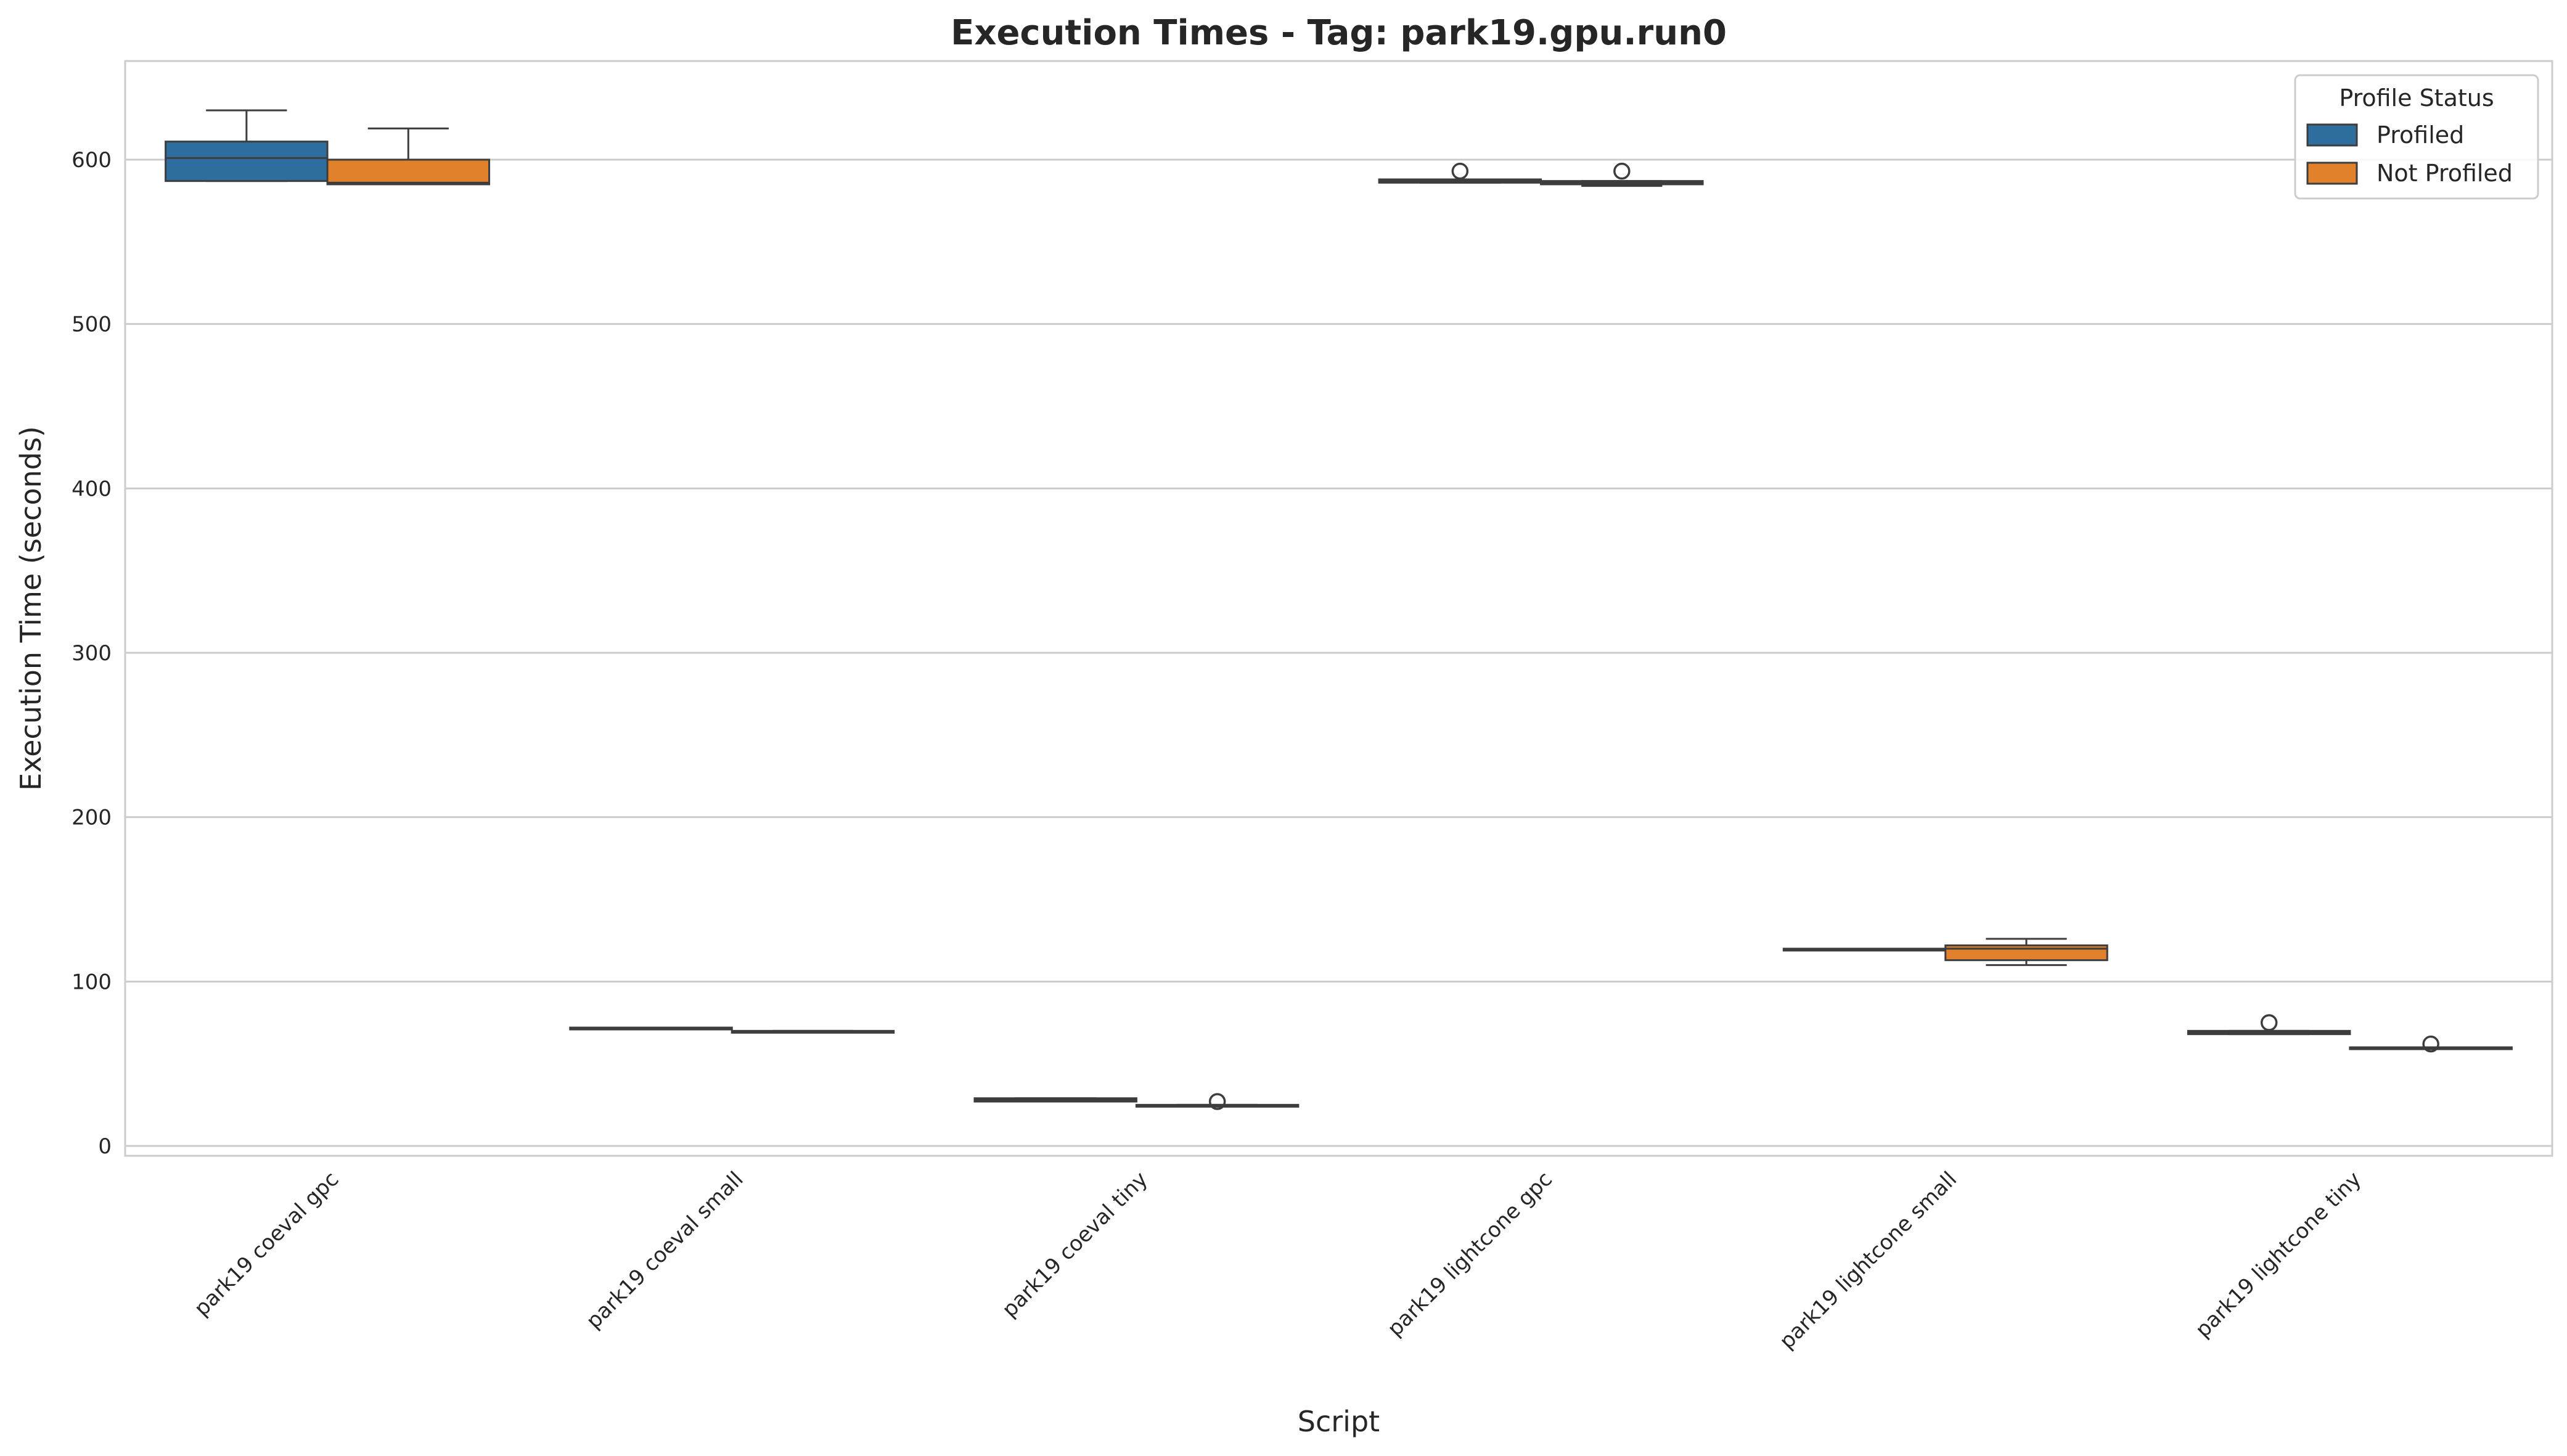 The image size is (2567, 1456). What do you see at coordinates (92, 160) in the screenshot?
I see `y-tick-label: 600` at bounding box center [92, 160].